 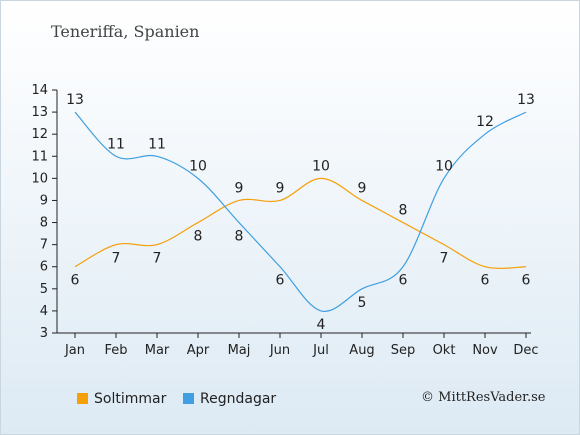 What do you see at coordinates (39, 90) in the screenshot?
I see `y-tick-label: 14` at bounding box center [39, 90].